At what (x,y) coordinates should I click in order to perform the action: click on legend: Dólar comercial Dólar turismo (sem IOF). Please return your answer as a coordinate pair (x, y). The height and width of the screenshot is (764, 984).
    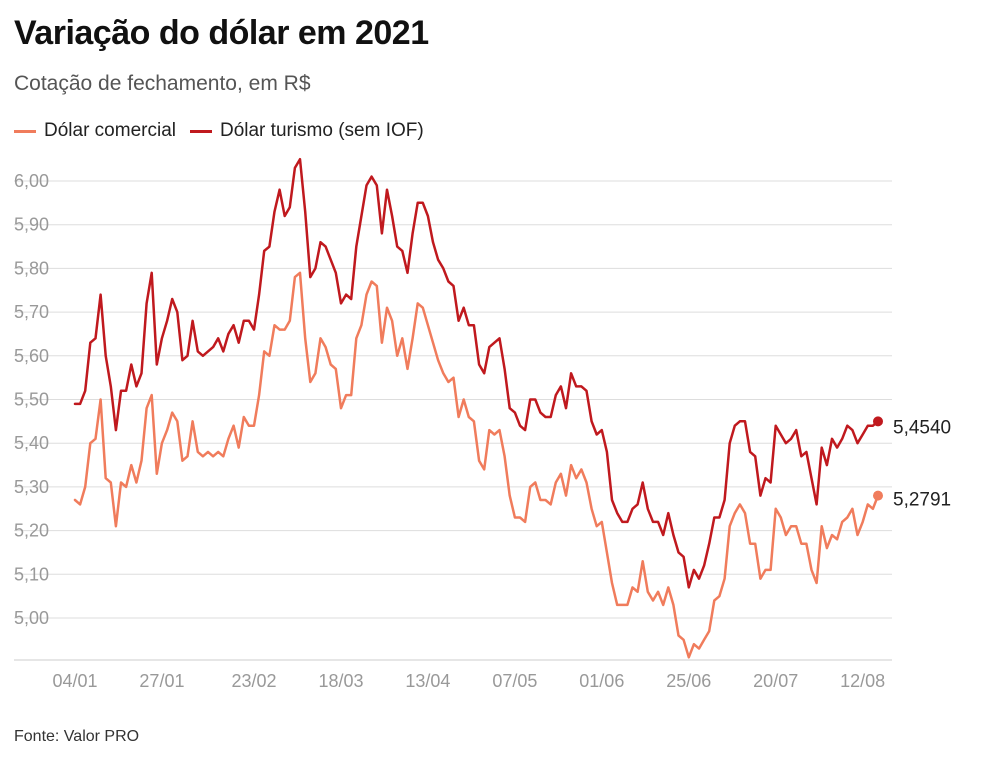
    Looking at the image, I should click on (226, 131).